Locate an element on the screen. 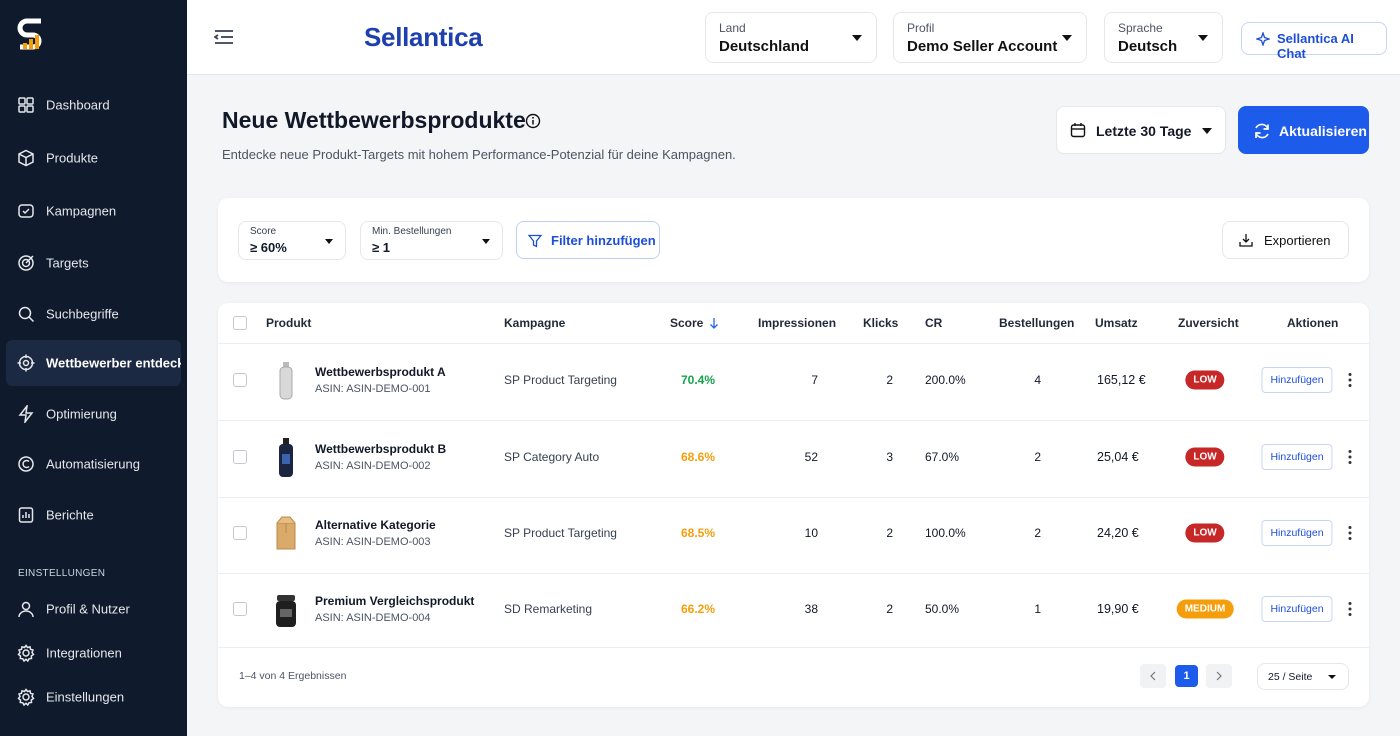 This screenshot has width=1400, height=736. nav-label: Berichte is located at coordinates (70, 515).